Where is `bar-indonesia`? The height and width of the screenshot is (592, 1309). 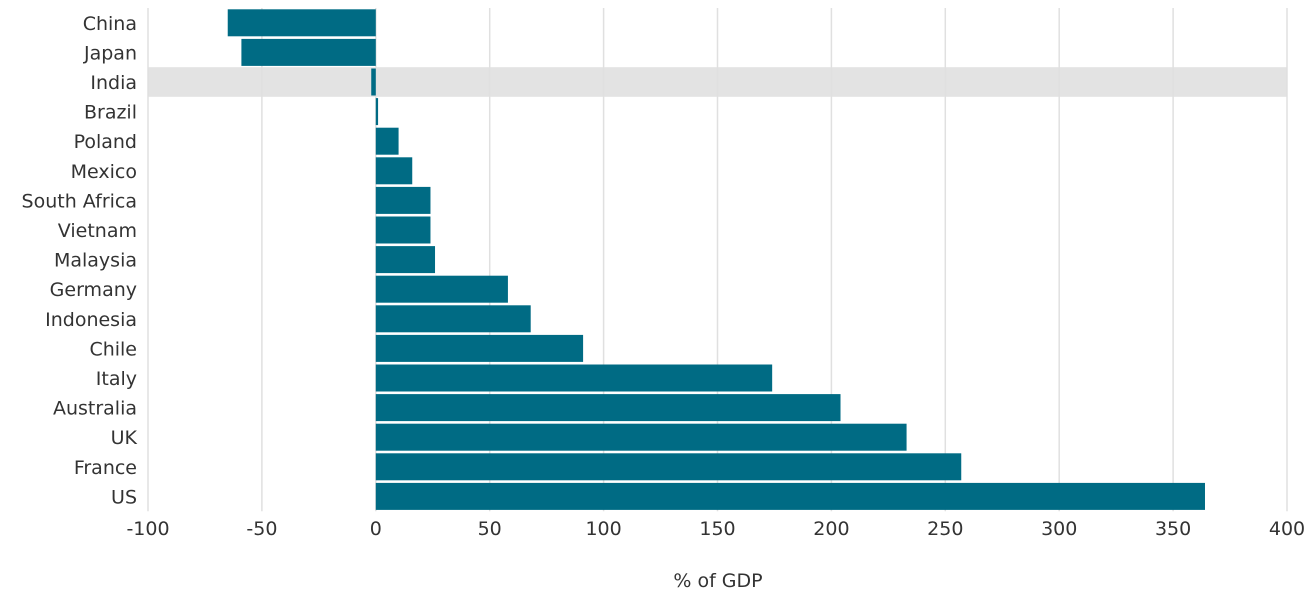
bar-indonesia is located at coordinates (453, 319).